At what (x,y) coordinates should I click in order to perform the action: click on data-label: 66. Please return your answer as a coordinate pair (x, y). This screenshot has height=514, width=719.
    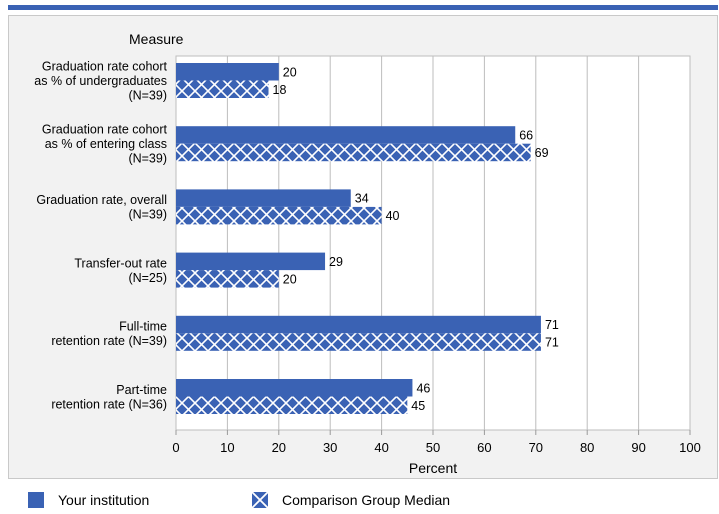
    Looking at the image, I should click on (526, 135).